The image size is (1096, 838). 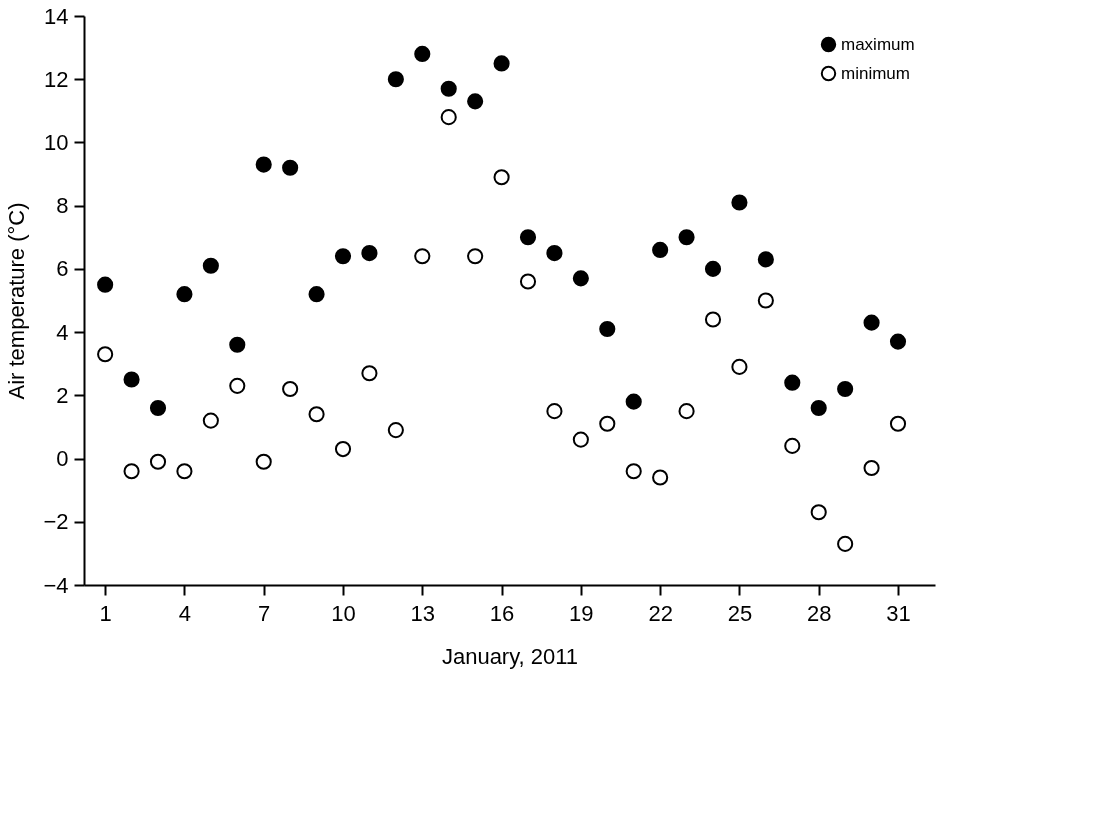 I want to click on x-tick-label: 25, so click(x=740, y=613).